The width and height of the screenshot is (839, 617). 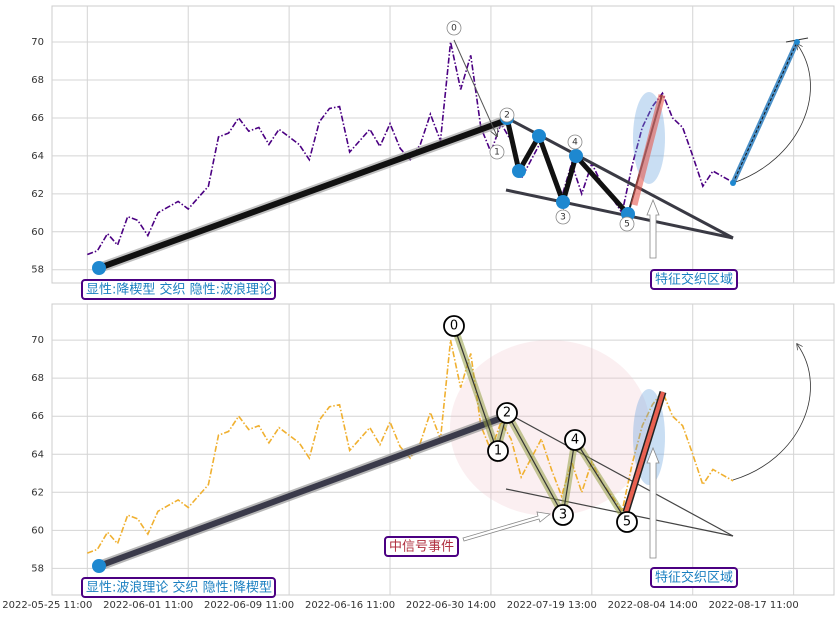 What do you see at coordinates (179, 290) in the screenshot?
I see `annotation: 显性:降楔型 交织 隐性:波浪理论` at bounding box center [179, 290].